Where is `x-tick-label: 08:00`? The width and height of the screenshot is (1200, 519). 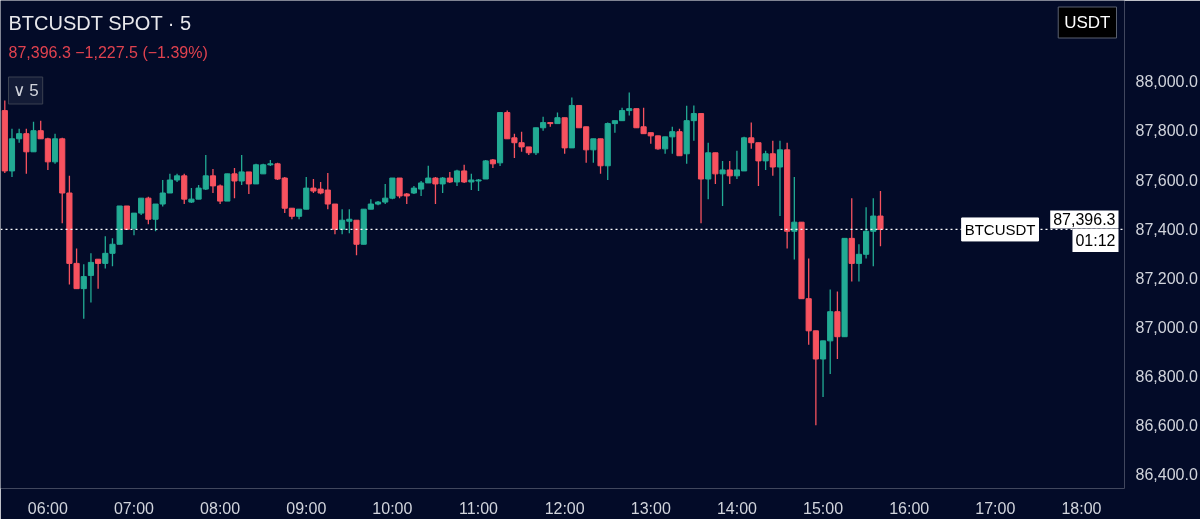
x-tick-label: 08:00 is located at coordinates (220, 508).